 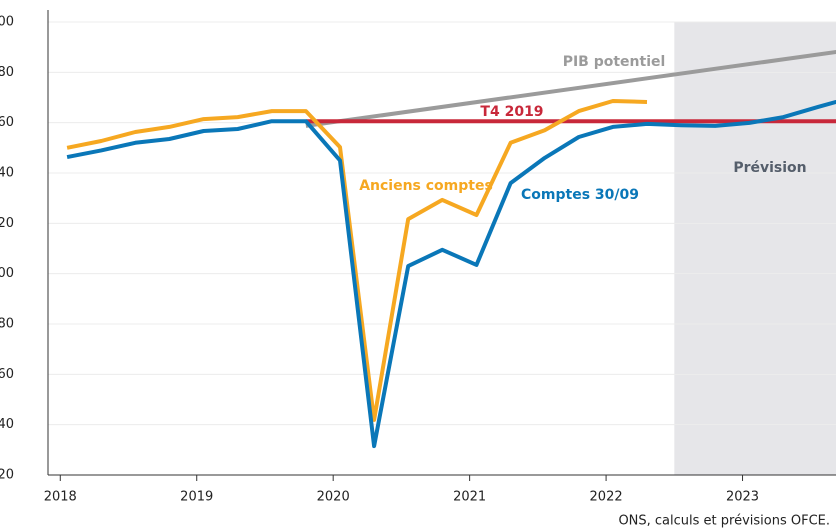 I want to click on y-tick-label: 440, so click(x=7, y=424).